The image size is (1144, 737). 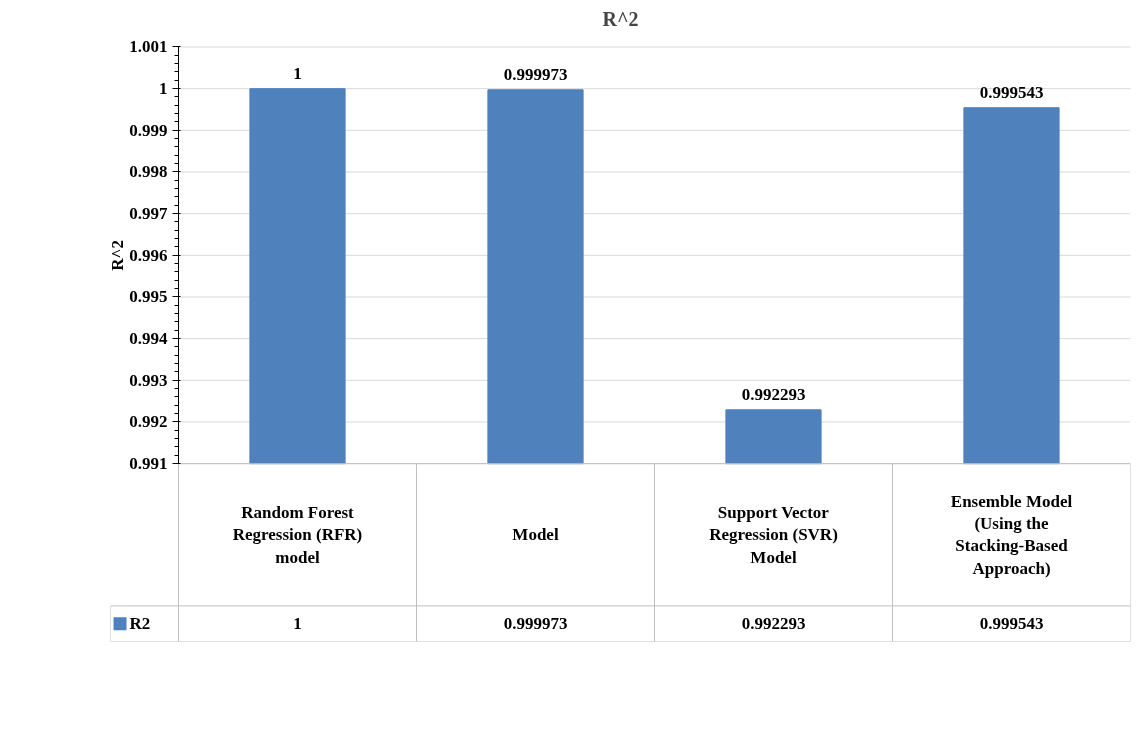 I want to click on y-tick-label: 0.991, so click(x=148, y=464).